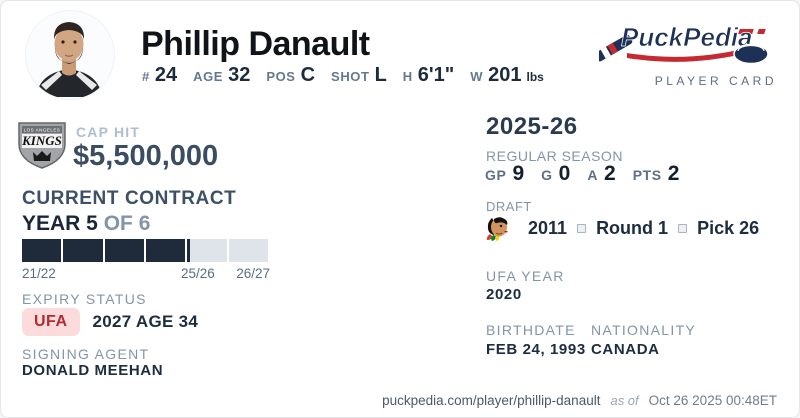 The height and width of the screenshot is (418, 800). I want to click on jersey-number-stat: # 24, so click(159, 75).